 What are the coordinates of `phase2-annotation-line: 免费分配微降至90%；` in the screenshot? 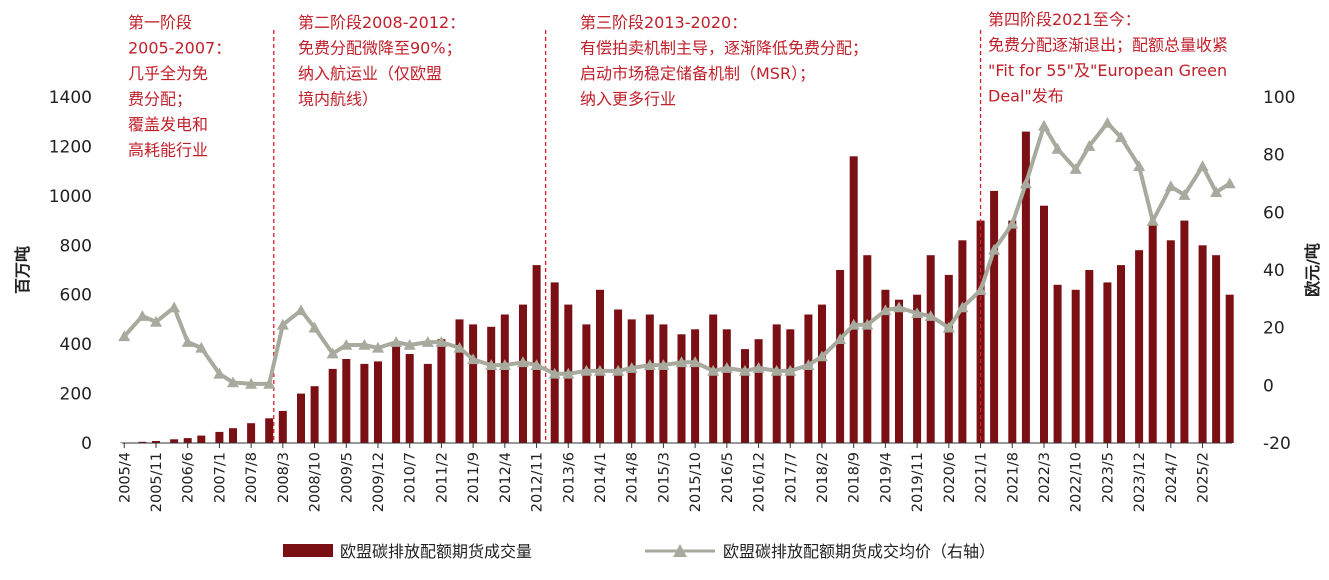 It's located at (380, 48).